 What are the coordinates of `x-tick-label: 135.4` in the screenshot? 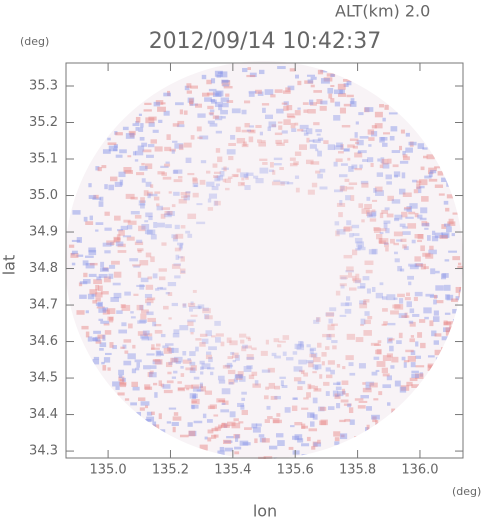 It's located at (232, 470).